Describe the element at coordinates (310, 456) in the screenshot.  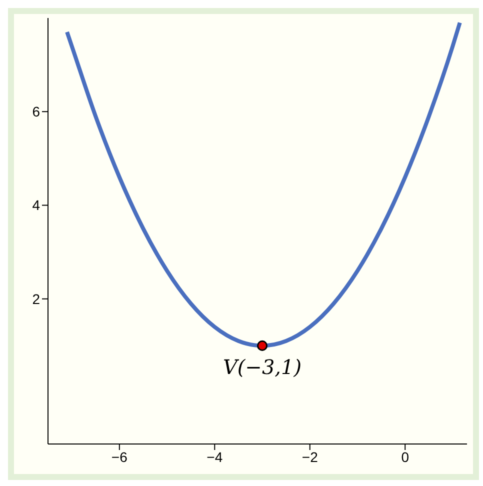
I see `x-tick-label: −2` at that location.